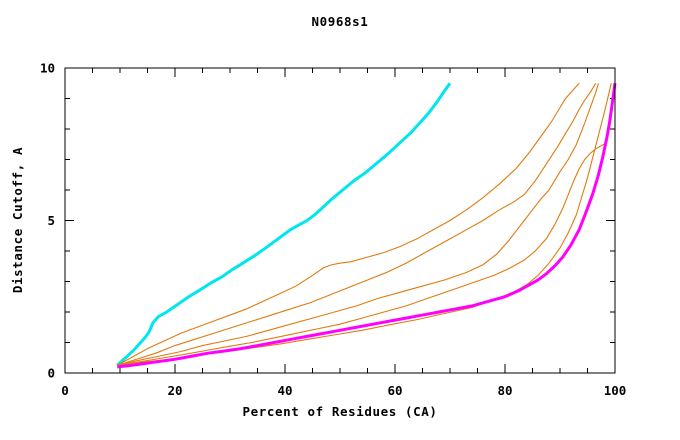 This screenshot has height=440, width=680. I want to click on y-tick-label-0: 0, so click(51, 373).